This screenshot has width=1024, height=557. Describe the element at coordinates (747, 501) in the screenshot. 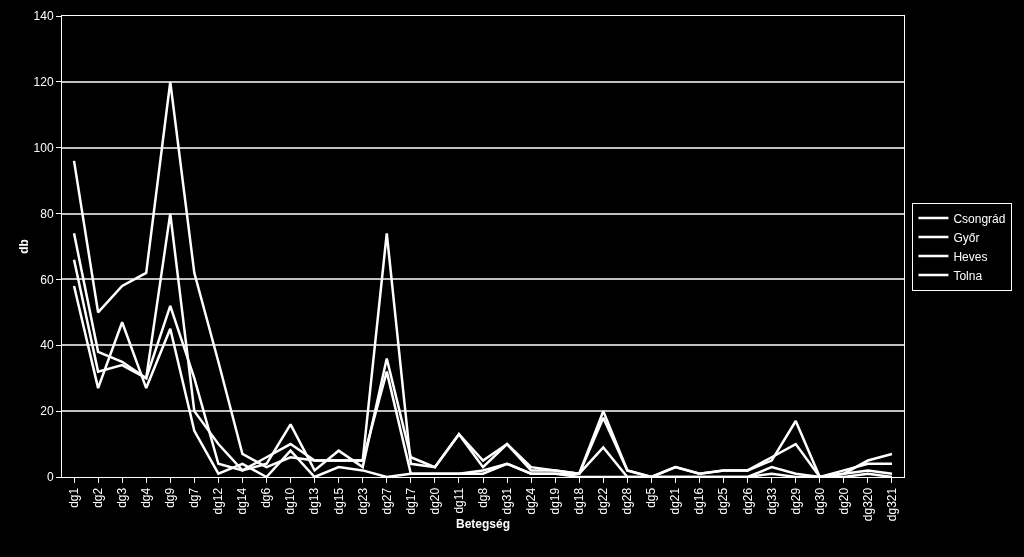

I see `x-tick-label: dg26` at that location.